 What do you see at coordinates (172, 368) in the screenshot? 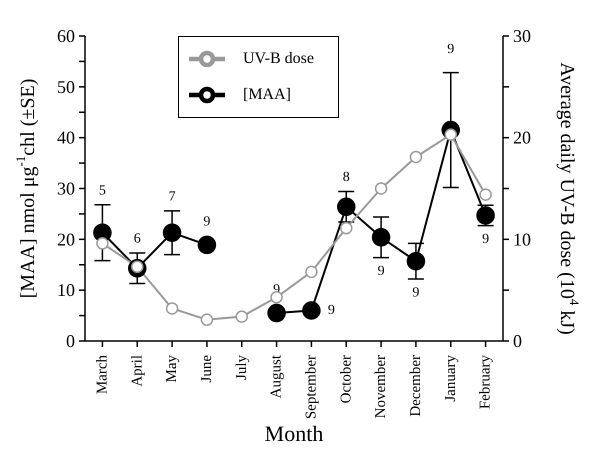
I see `x-tick-label: May` at bounding box center [172, 368].